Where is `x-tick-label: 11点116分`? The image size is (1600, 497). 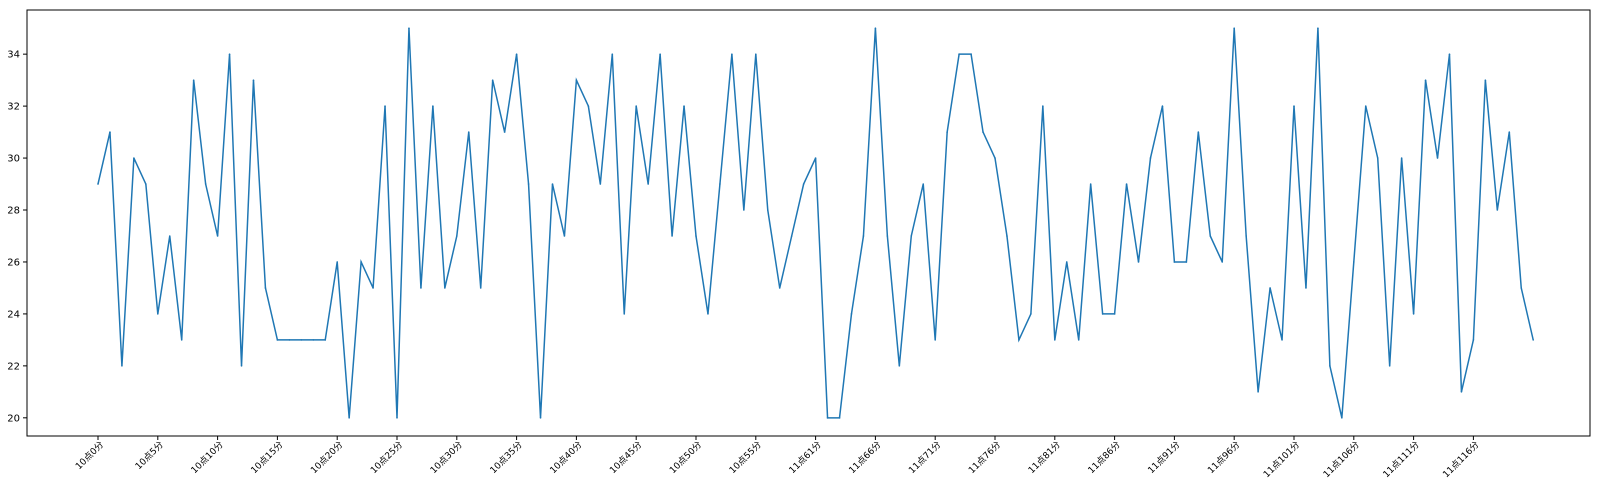
x-tick-label: 11点116分 is located at coordinates (1461, 459).